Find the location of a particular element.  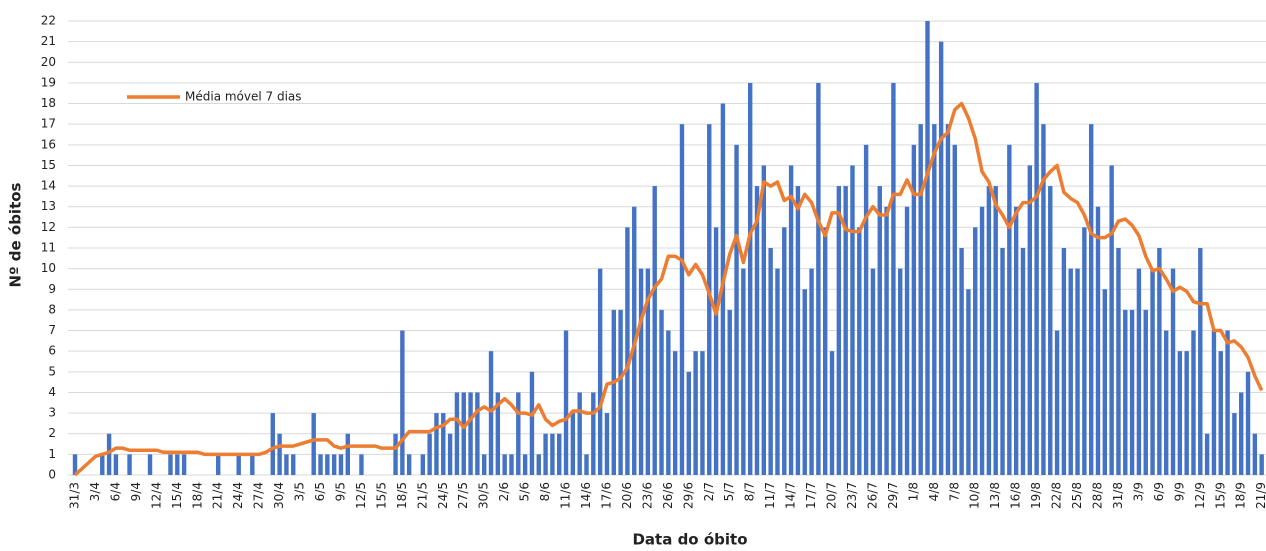

x-tick-label: 18/9 is located at coordinates (1241, 495).